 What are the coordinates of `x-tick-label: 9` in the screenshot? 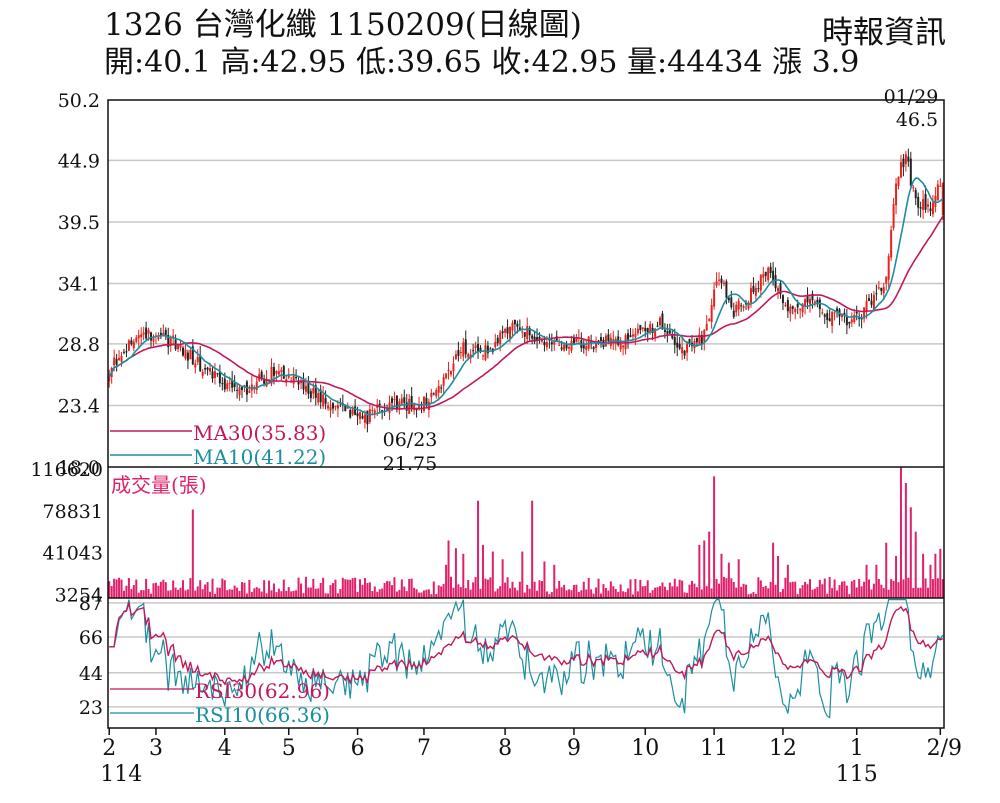 It's located at (574, 748).